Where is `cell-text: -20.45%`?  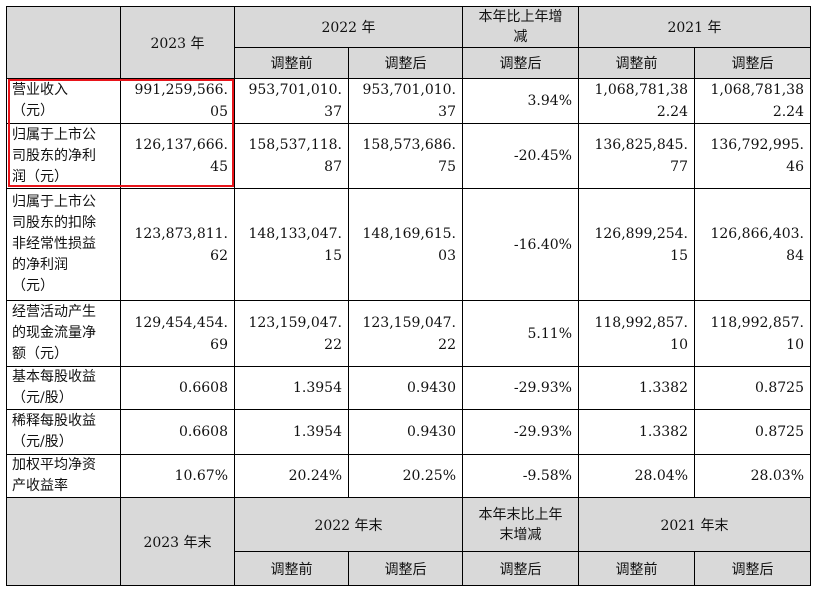
cell-text: -20.45% is located at coordinates (542, 156).